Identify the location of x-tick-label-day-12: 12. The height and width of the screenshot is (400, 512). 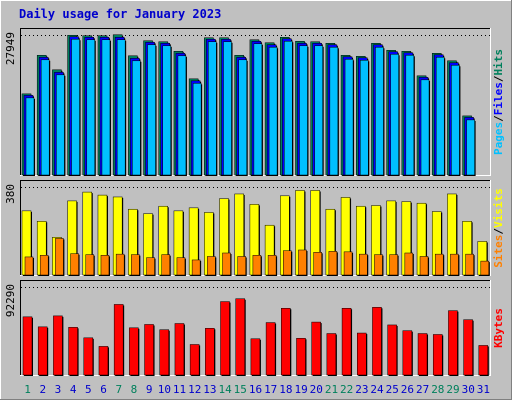
(194, 389).